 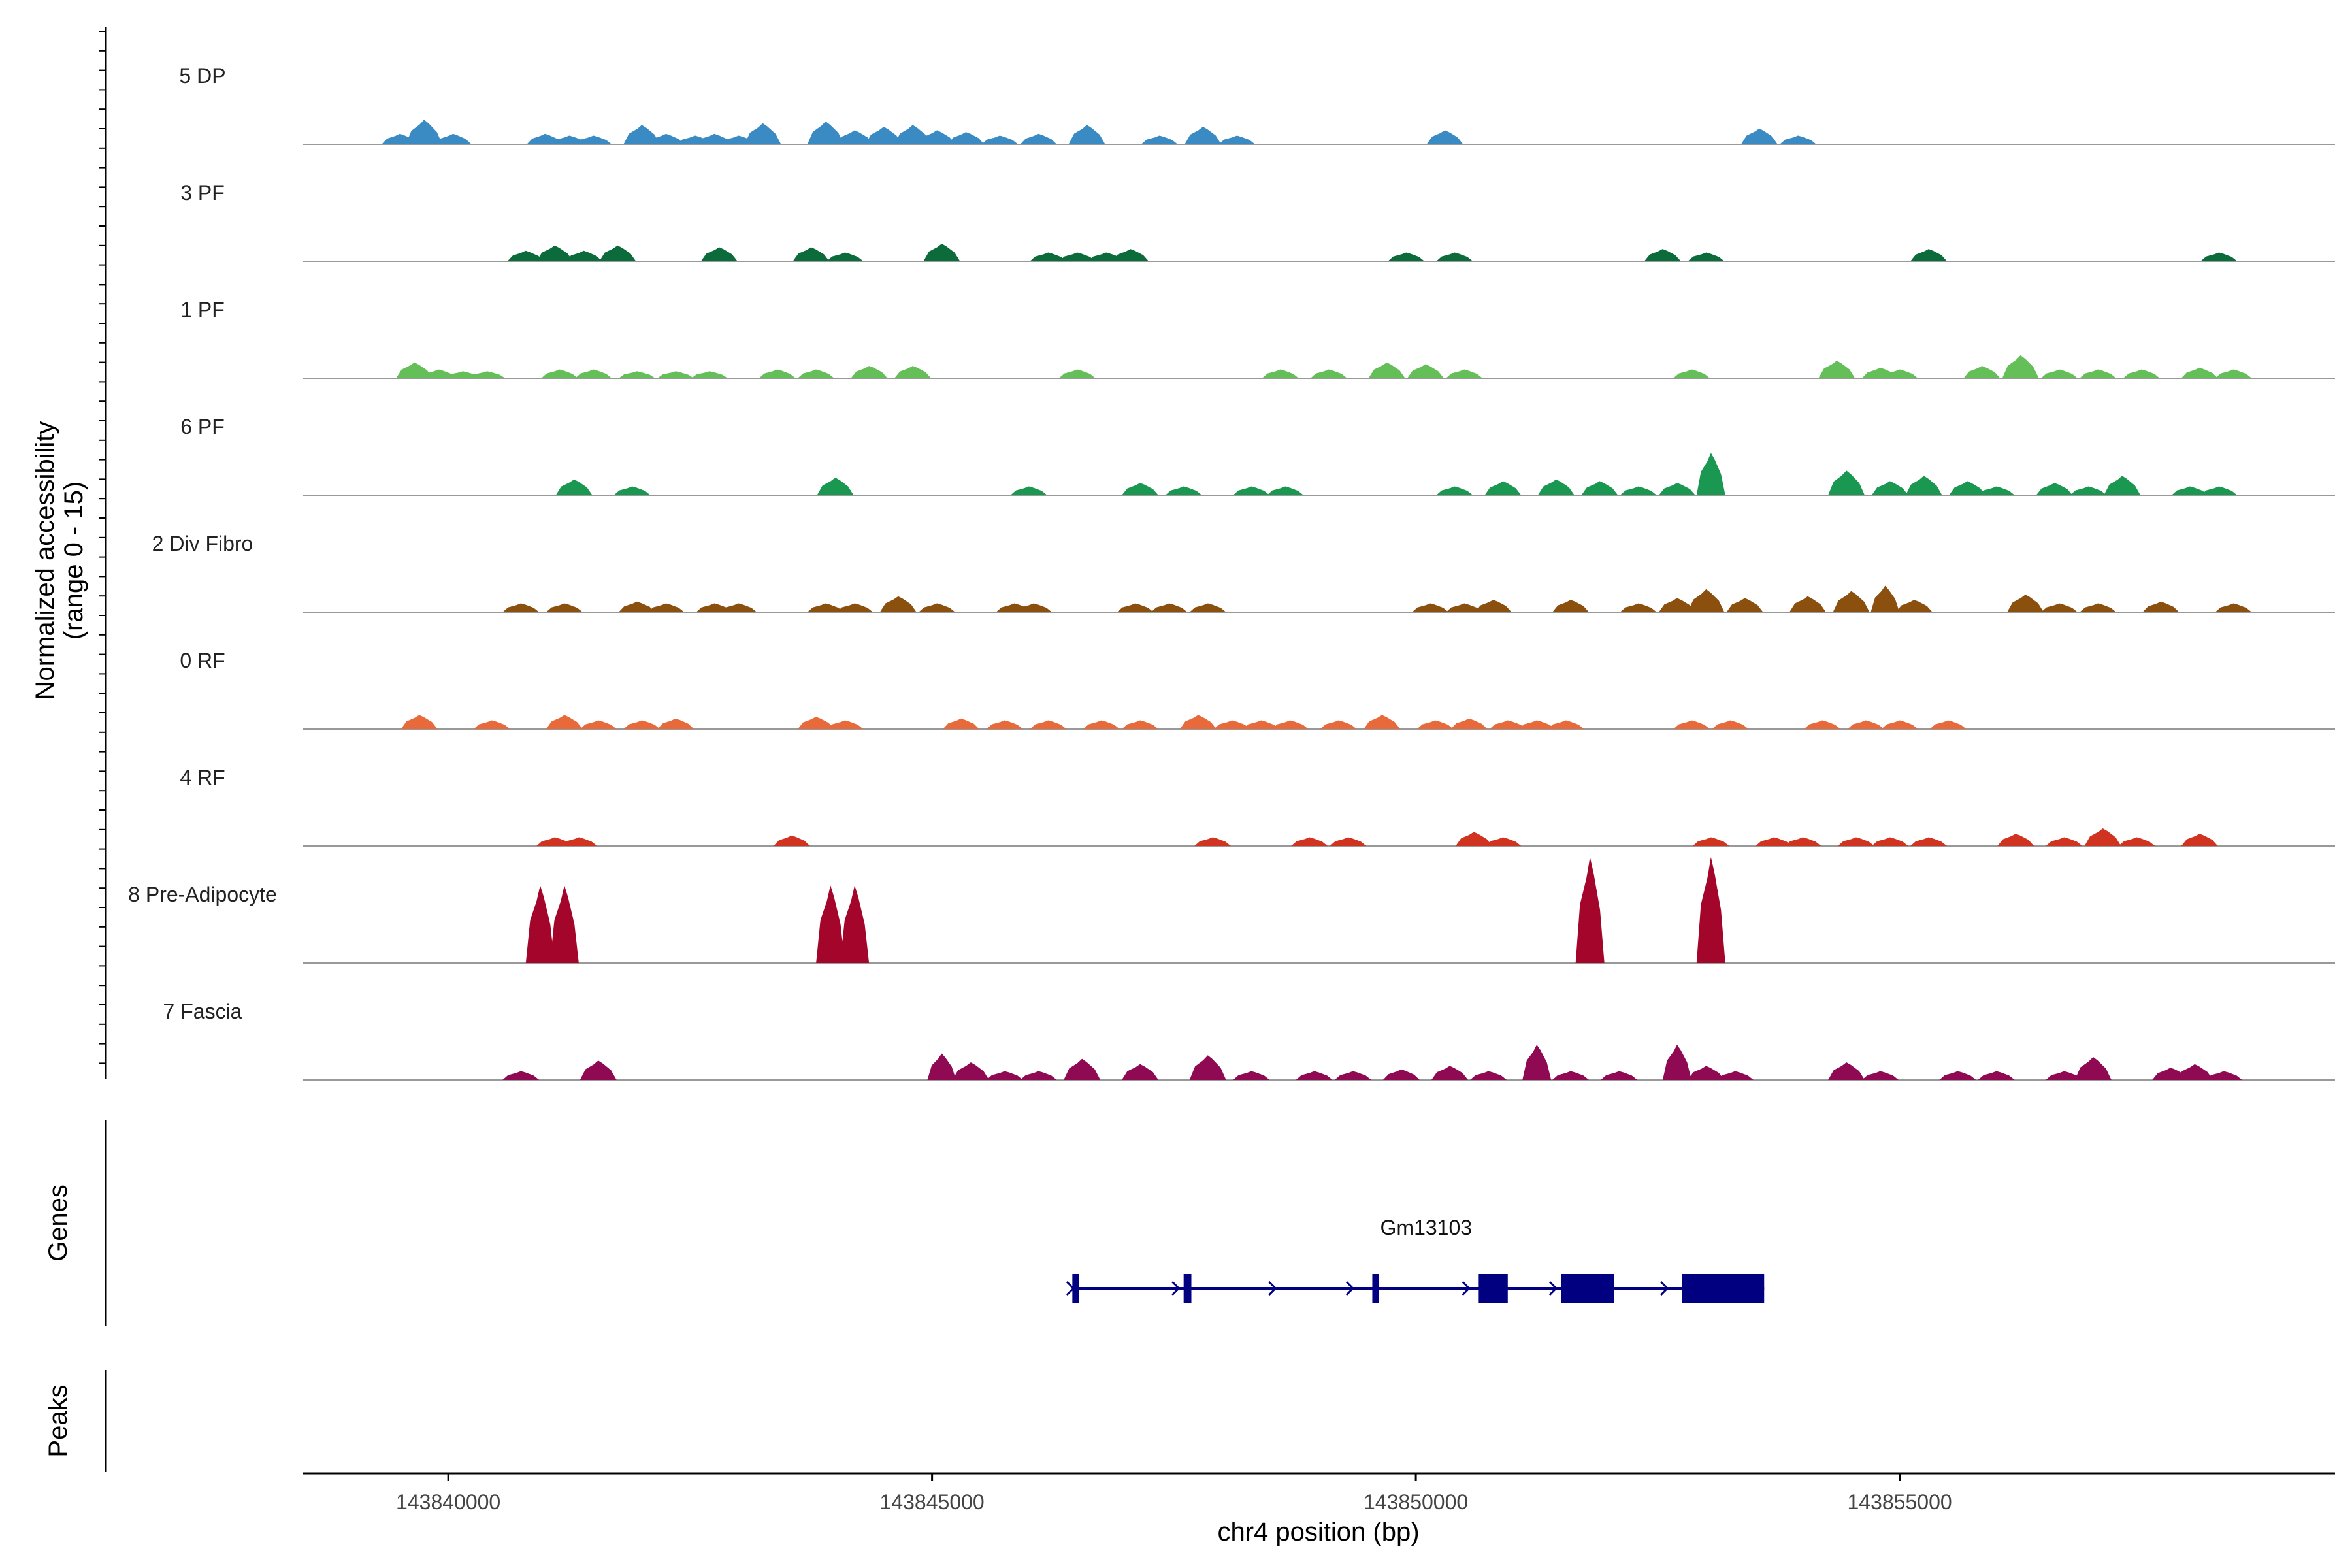 I want to click on track-label: 4 RF, so click(x=202, y=777).